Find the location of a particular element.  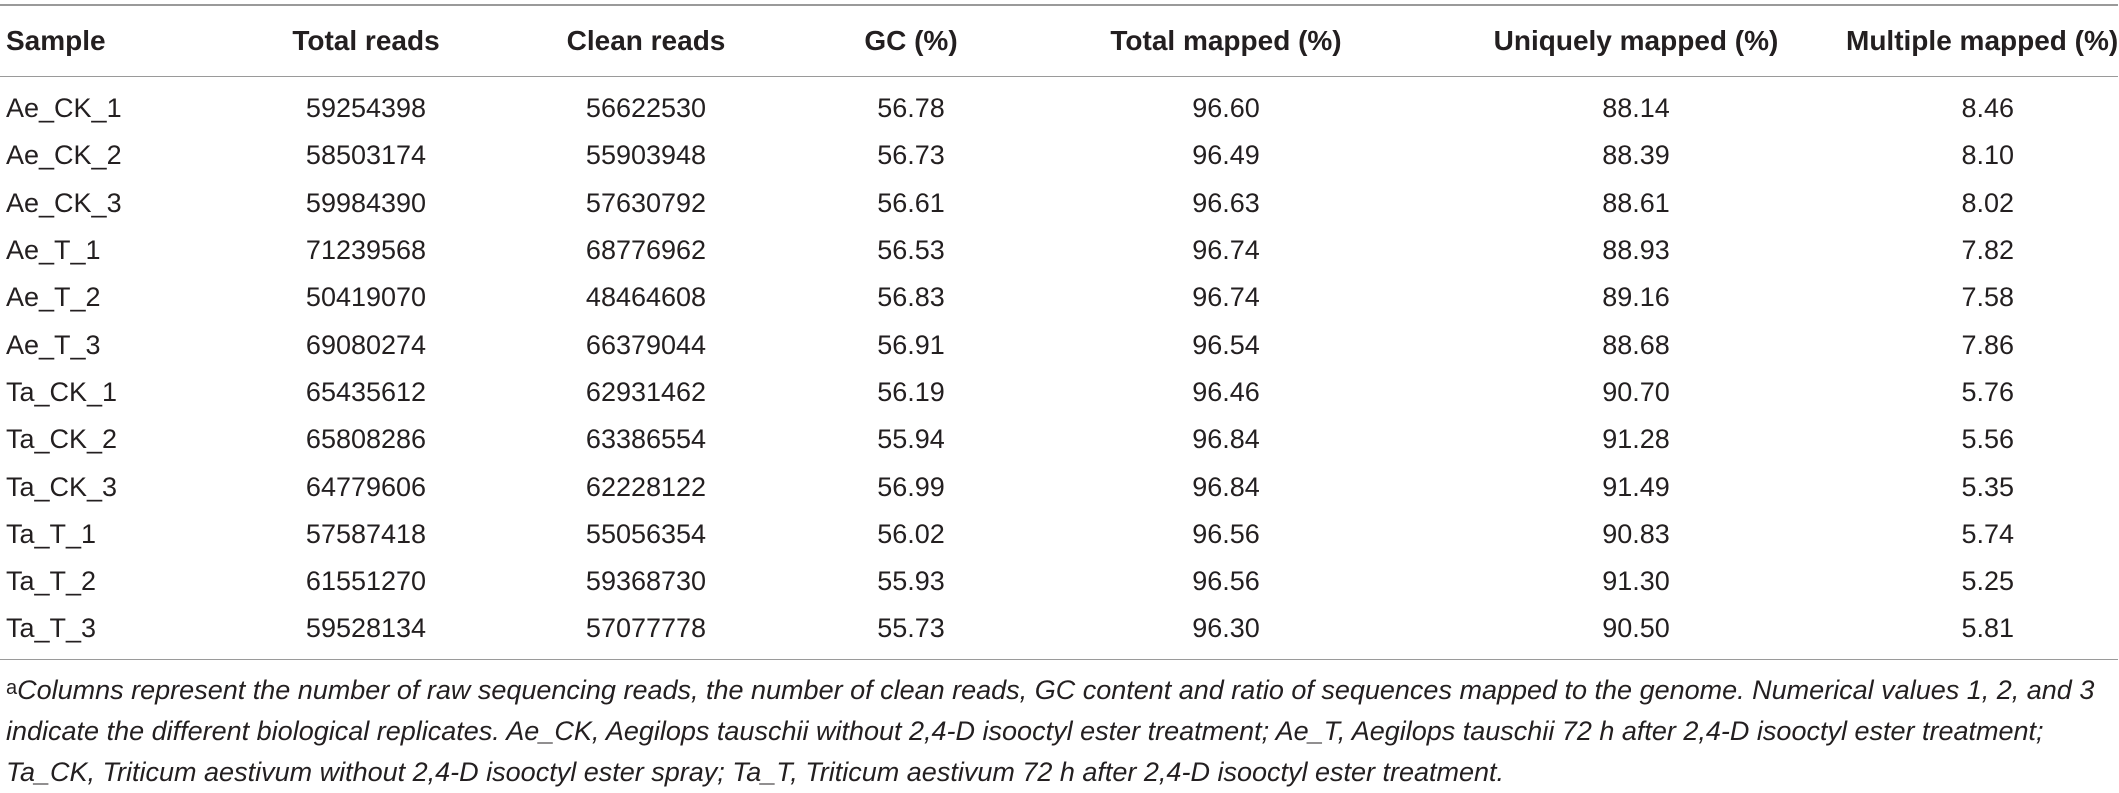

cell-gc: 56.91 is located at coordinates (911, 344).